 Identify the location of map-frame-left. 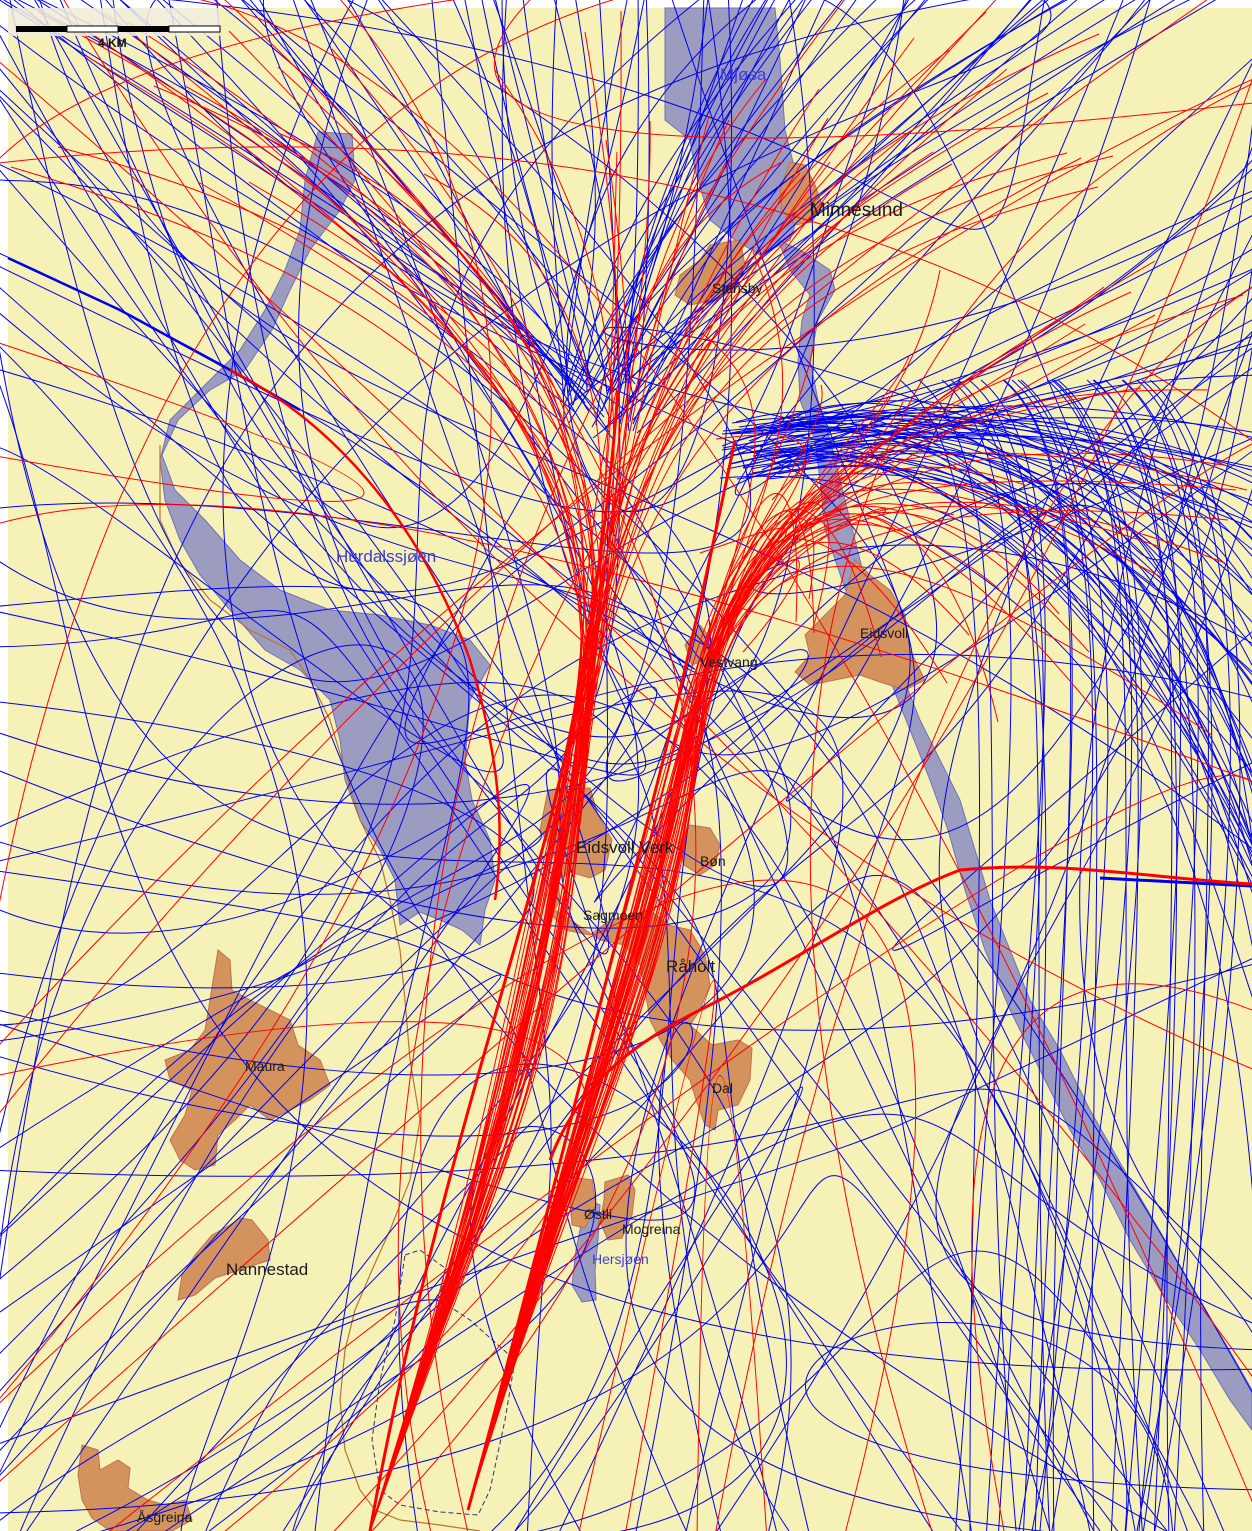
(4, 765).